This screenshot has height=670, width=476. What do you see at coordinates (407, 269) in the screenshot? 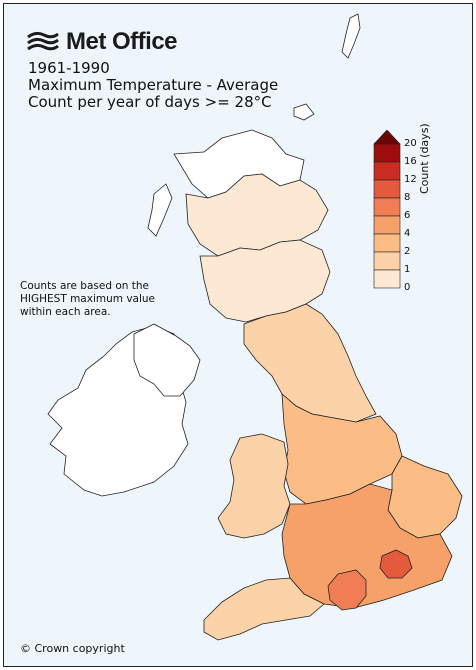
I see `legend-tick-label: 1` at bounding box center [407, 269].